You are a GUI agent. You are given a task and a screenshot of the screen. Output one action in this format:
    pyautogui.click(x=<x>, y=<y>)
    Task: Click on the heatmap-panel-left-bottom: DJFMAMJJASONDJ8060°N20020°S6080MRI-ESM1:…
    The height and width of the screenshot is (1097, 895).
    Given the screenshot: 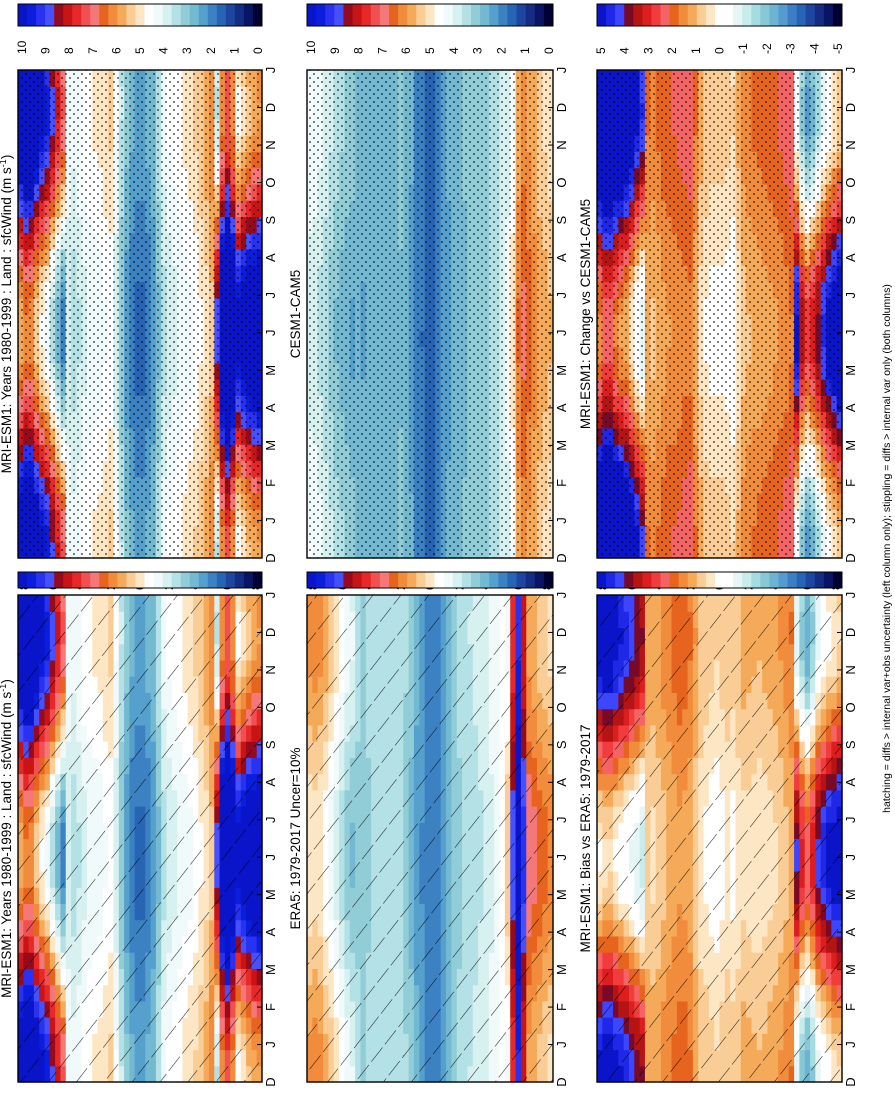 What is the action you would take?
    pyautogui.click(x=718, y=839)
    